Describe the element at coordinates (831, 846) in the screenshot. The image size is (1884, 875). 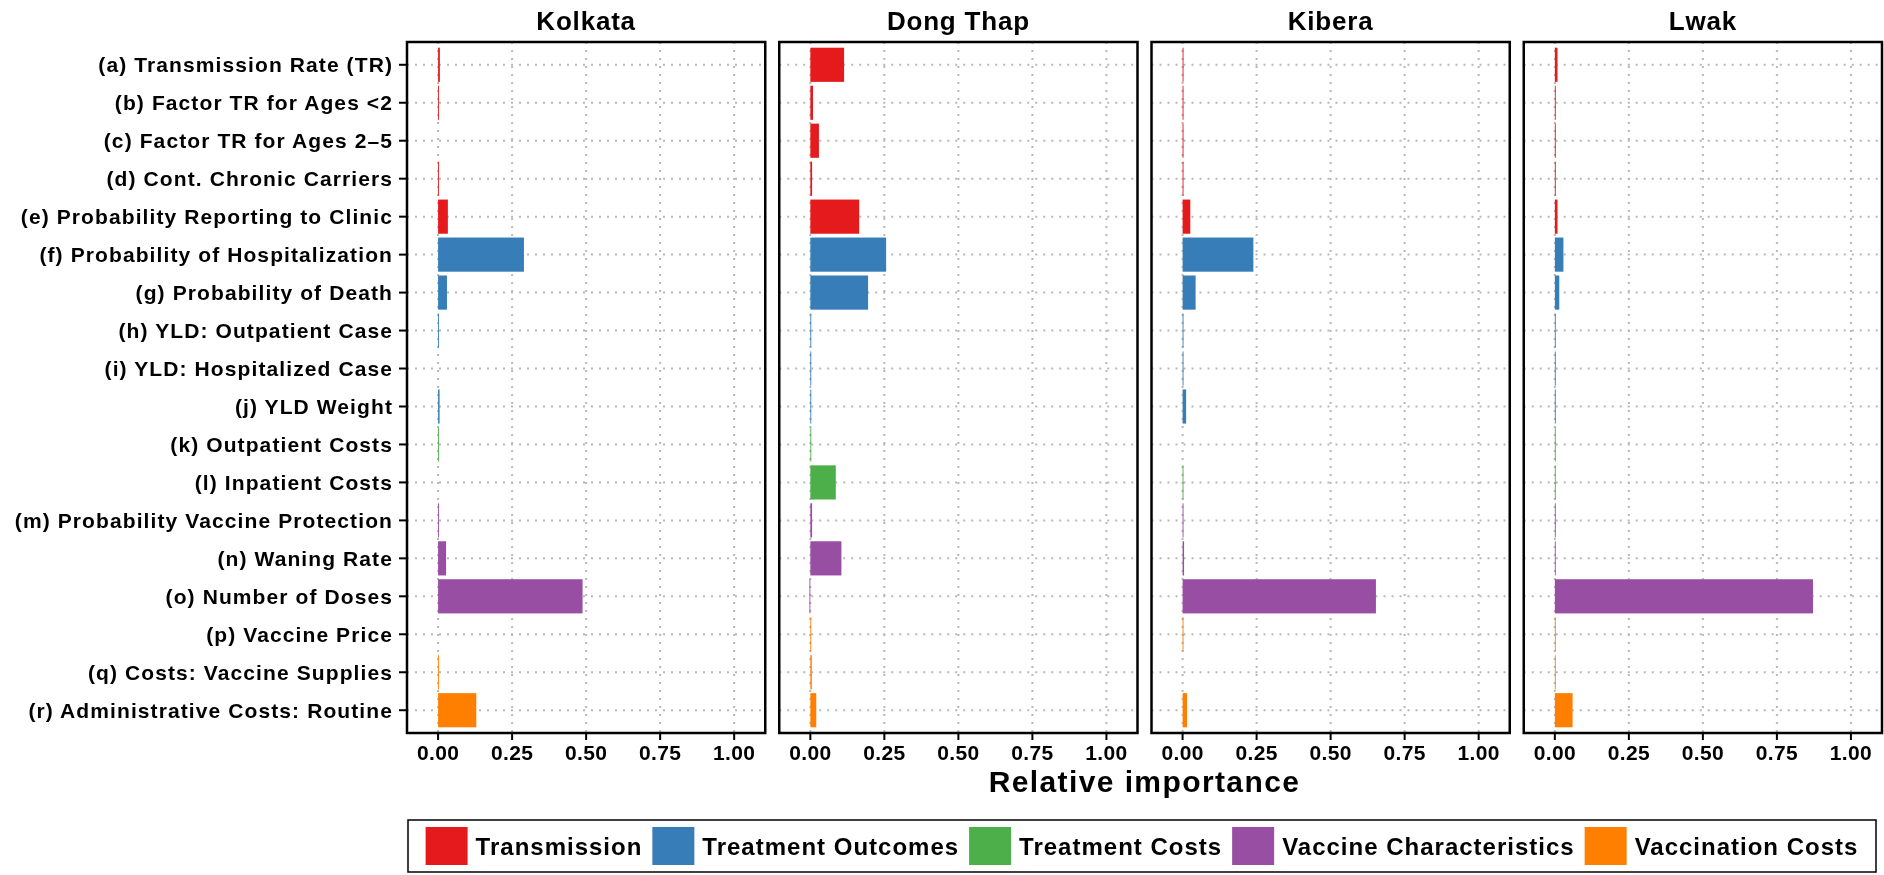
I see `legend-label: Treatment Outcomes` at that location.